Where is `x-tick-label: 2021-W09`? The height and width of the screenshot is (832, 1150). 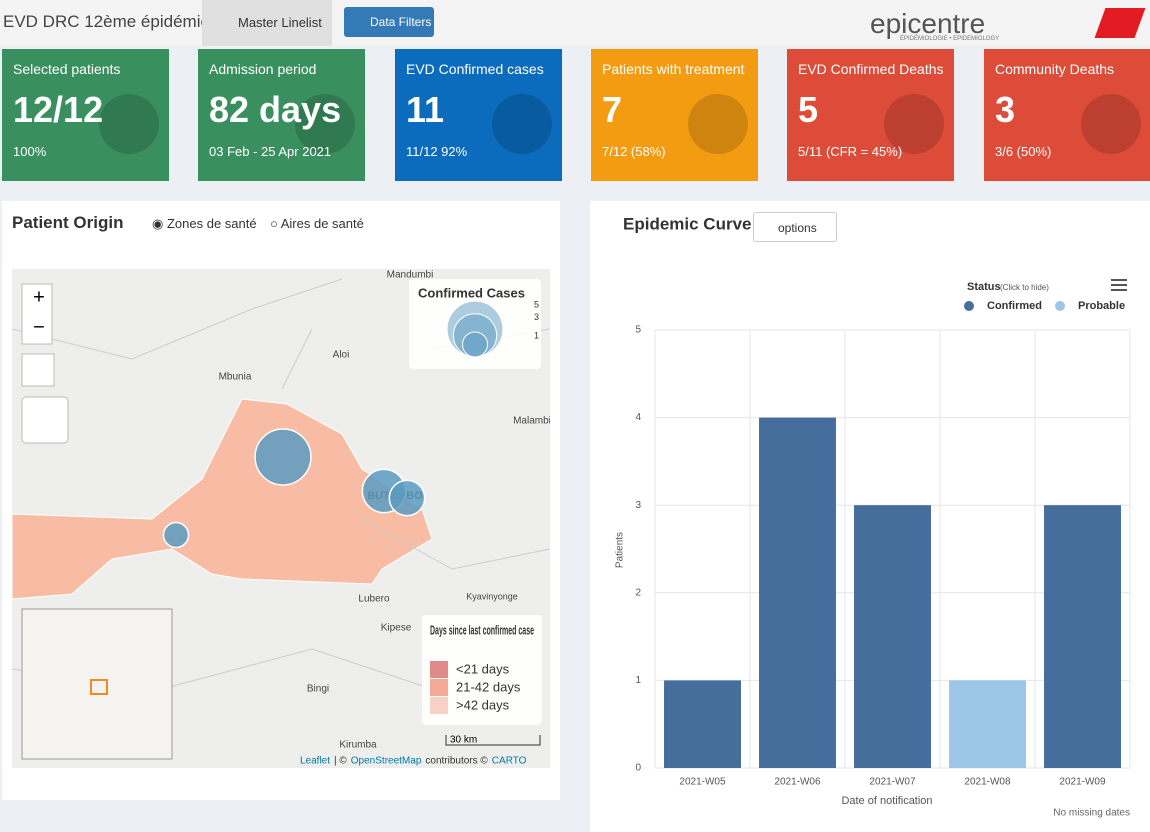 x-tick-label: 2021-W09 is located at coordinates (1082, 782).